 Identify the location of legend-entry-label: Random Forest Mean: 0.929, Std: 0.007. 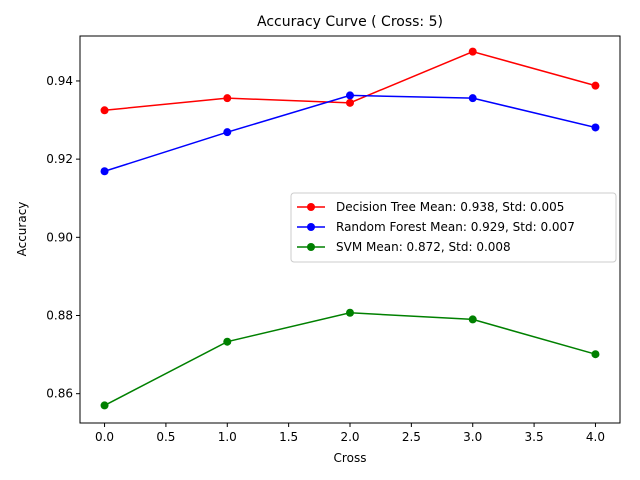
(455, 227).